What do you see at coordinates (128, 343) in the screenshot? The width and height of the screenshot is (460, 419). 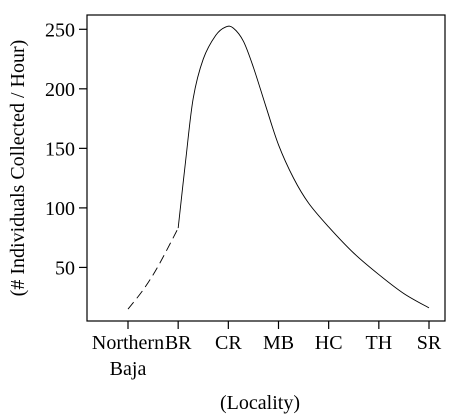 I see `x-tick-label-line: Northern` at bounding box center [128, 343].